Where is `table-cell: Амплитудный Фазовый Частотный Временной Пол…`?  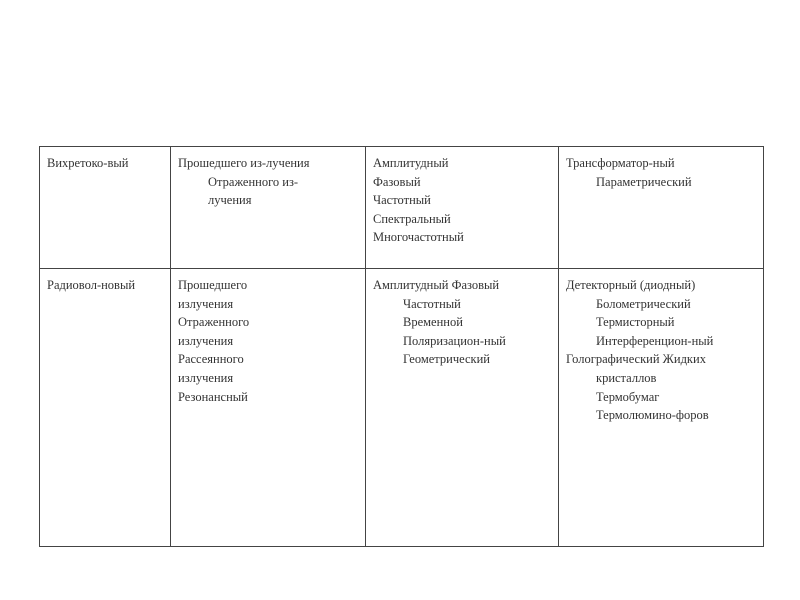 table-cell: Амплитудный Фазовый Частотный Временной Пол… is located at coordinates (462, 407).